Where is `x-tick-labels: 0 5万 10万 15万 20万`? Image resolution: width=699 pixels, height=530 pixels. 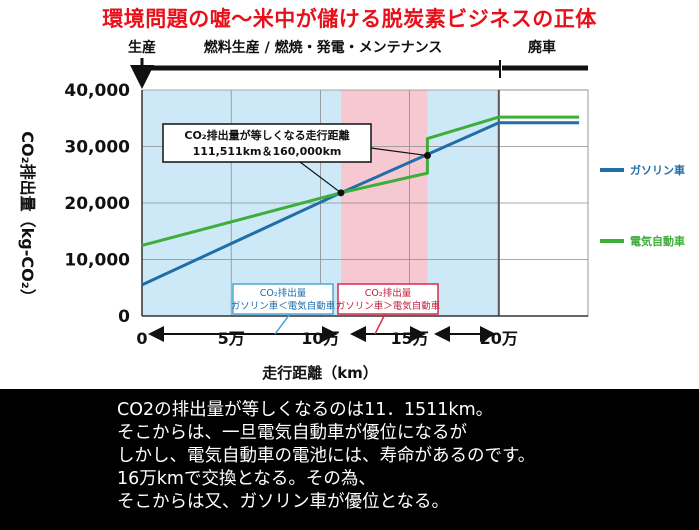
x-tick-labels: 0 5万 10万 15万 20万 is located at coordinates (327, 338).